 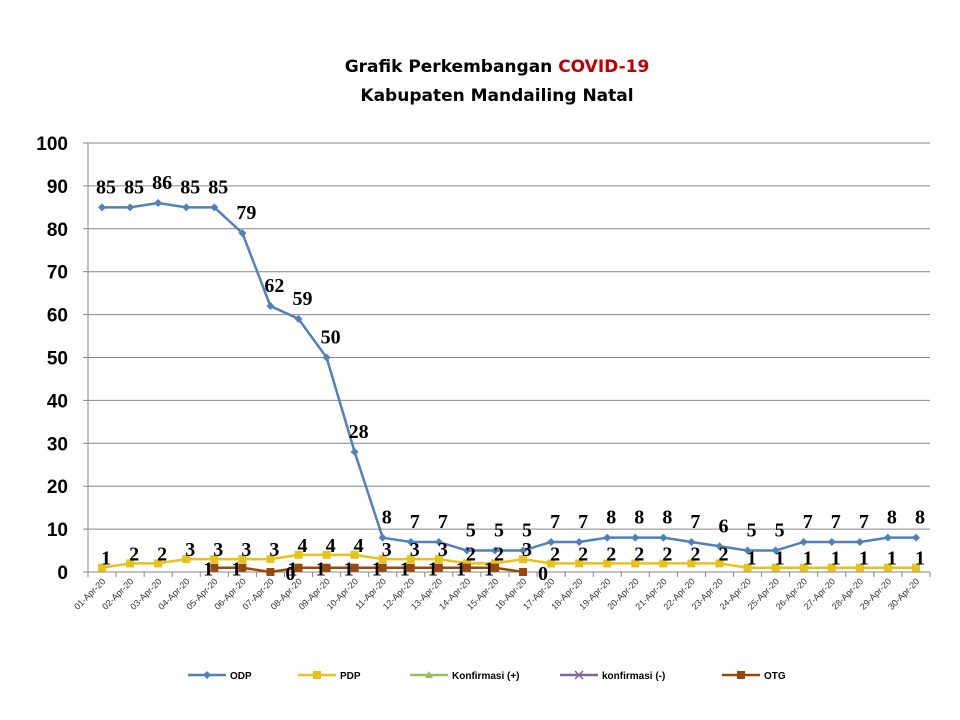 What do you see at coordinates (57, 273) in the screenshot?
I see `y-tick-label: 70` at bounding box center [57, 273].